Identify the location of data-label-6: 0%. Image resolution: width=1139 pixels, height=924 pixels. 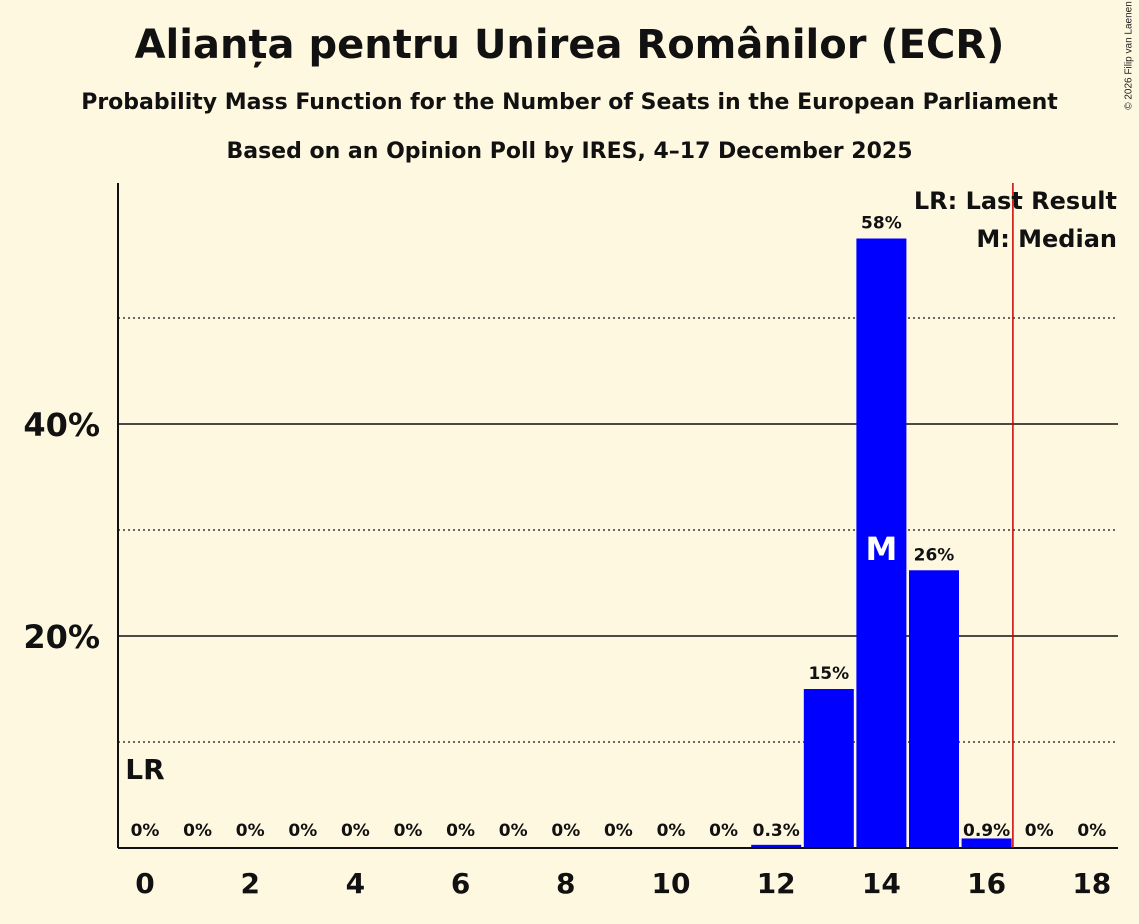
(460, 831).